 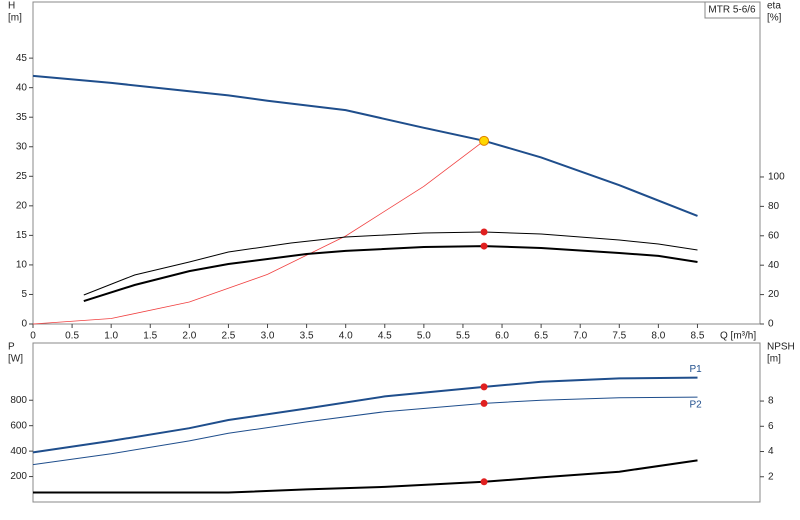 I want to click on y-axis-label: P, so click(x=11, y=347).